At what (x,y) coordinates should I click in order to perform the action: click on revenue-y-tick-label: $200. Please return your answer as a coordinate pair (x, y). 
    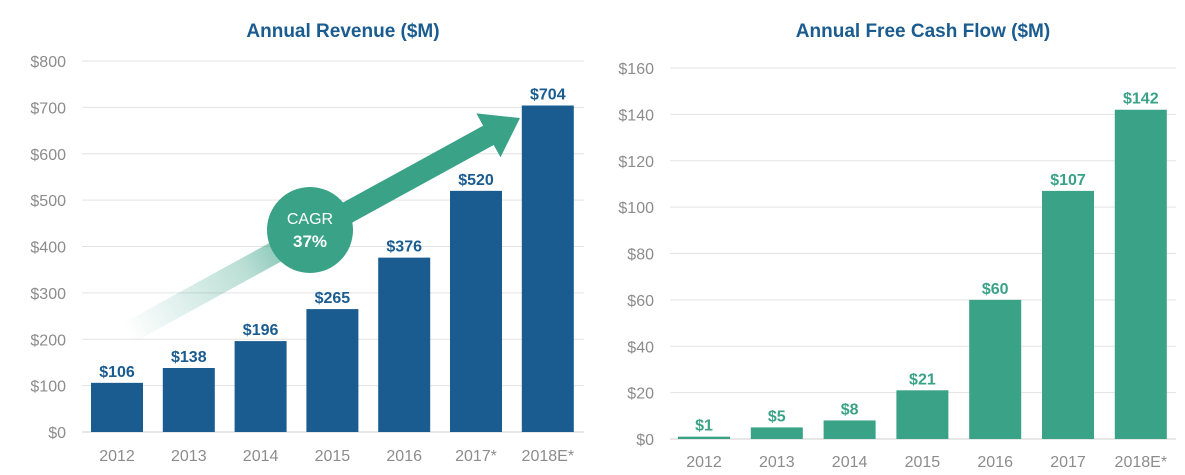
    Looking at the image, I should click on (48, 340).